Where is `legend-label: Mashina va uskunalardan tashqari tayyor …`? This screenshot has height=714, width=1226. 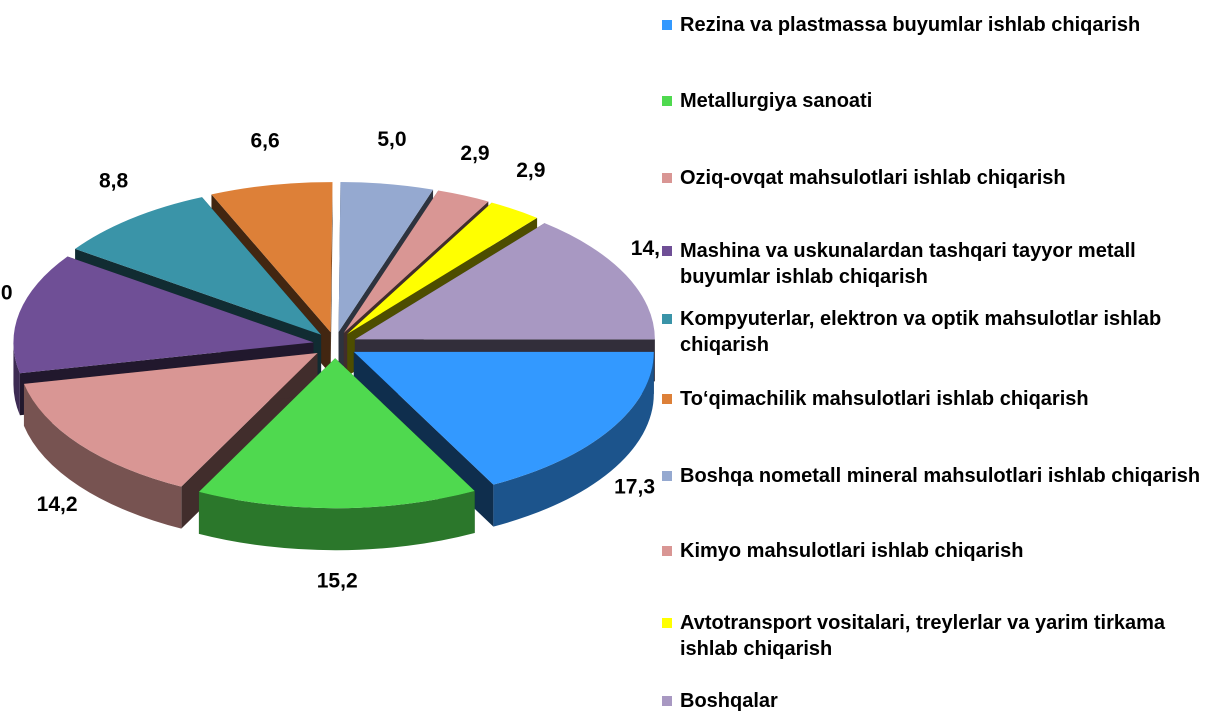
legend-label: Mashina va uskunalardan tashqari tayyor … is located at coordinates (908, 264).